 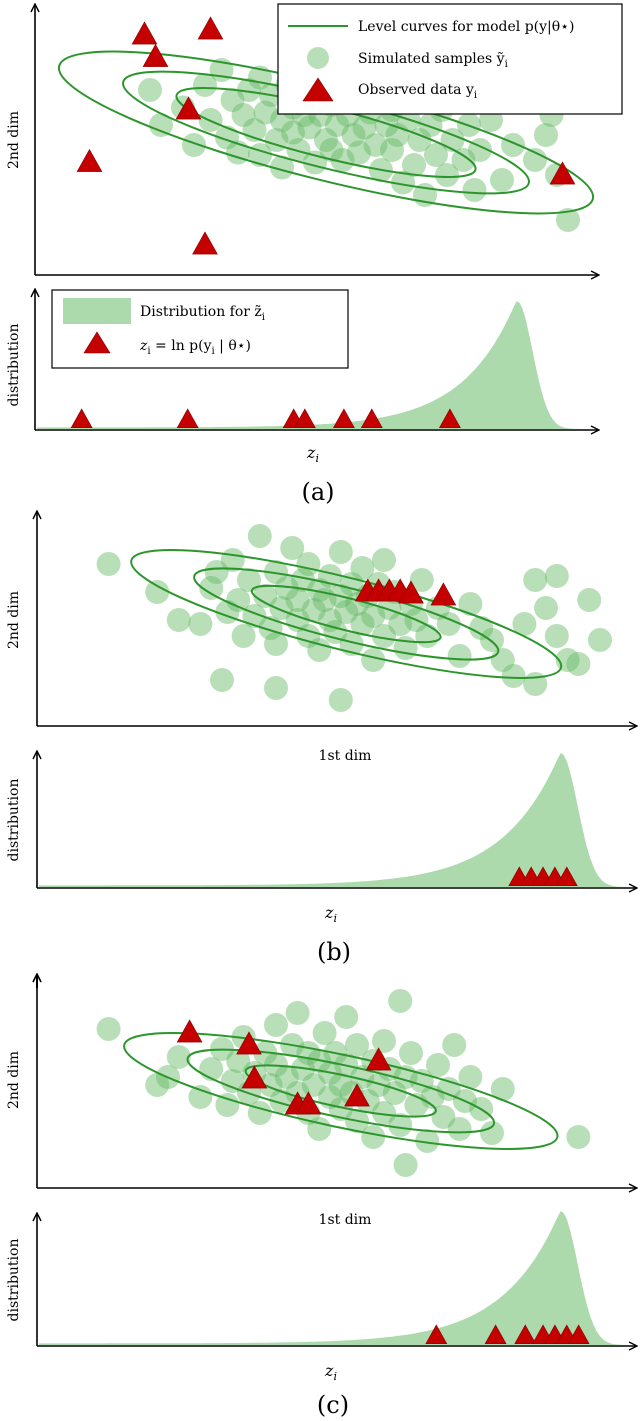 What do you see at coordinates (181, 346) in the screenshot?
I see `legend-z-rest: = ln p(y` at bounding box center [181, 346].